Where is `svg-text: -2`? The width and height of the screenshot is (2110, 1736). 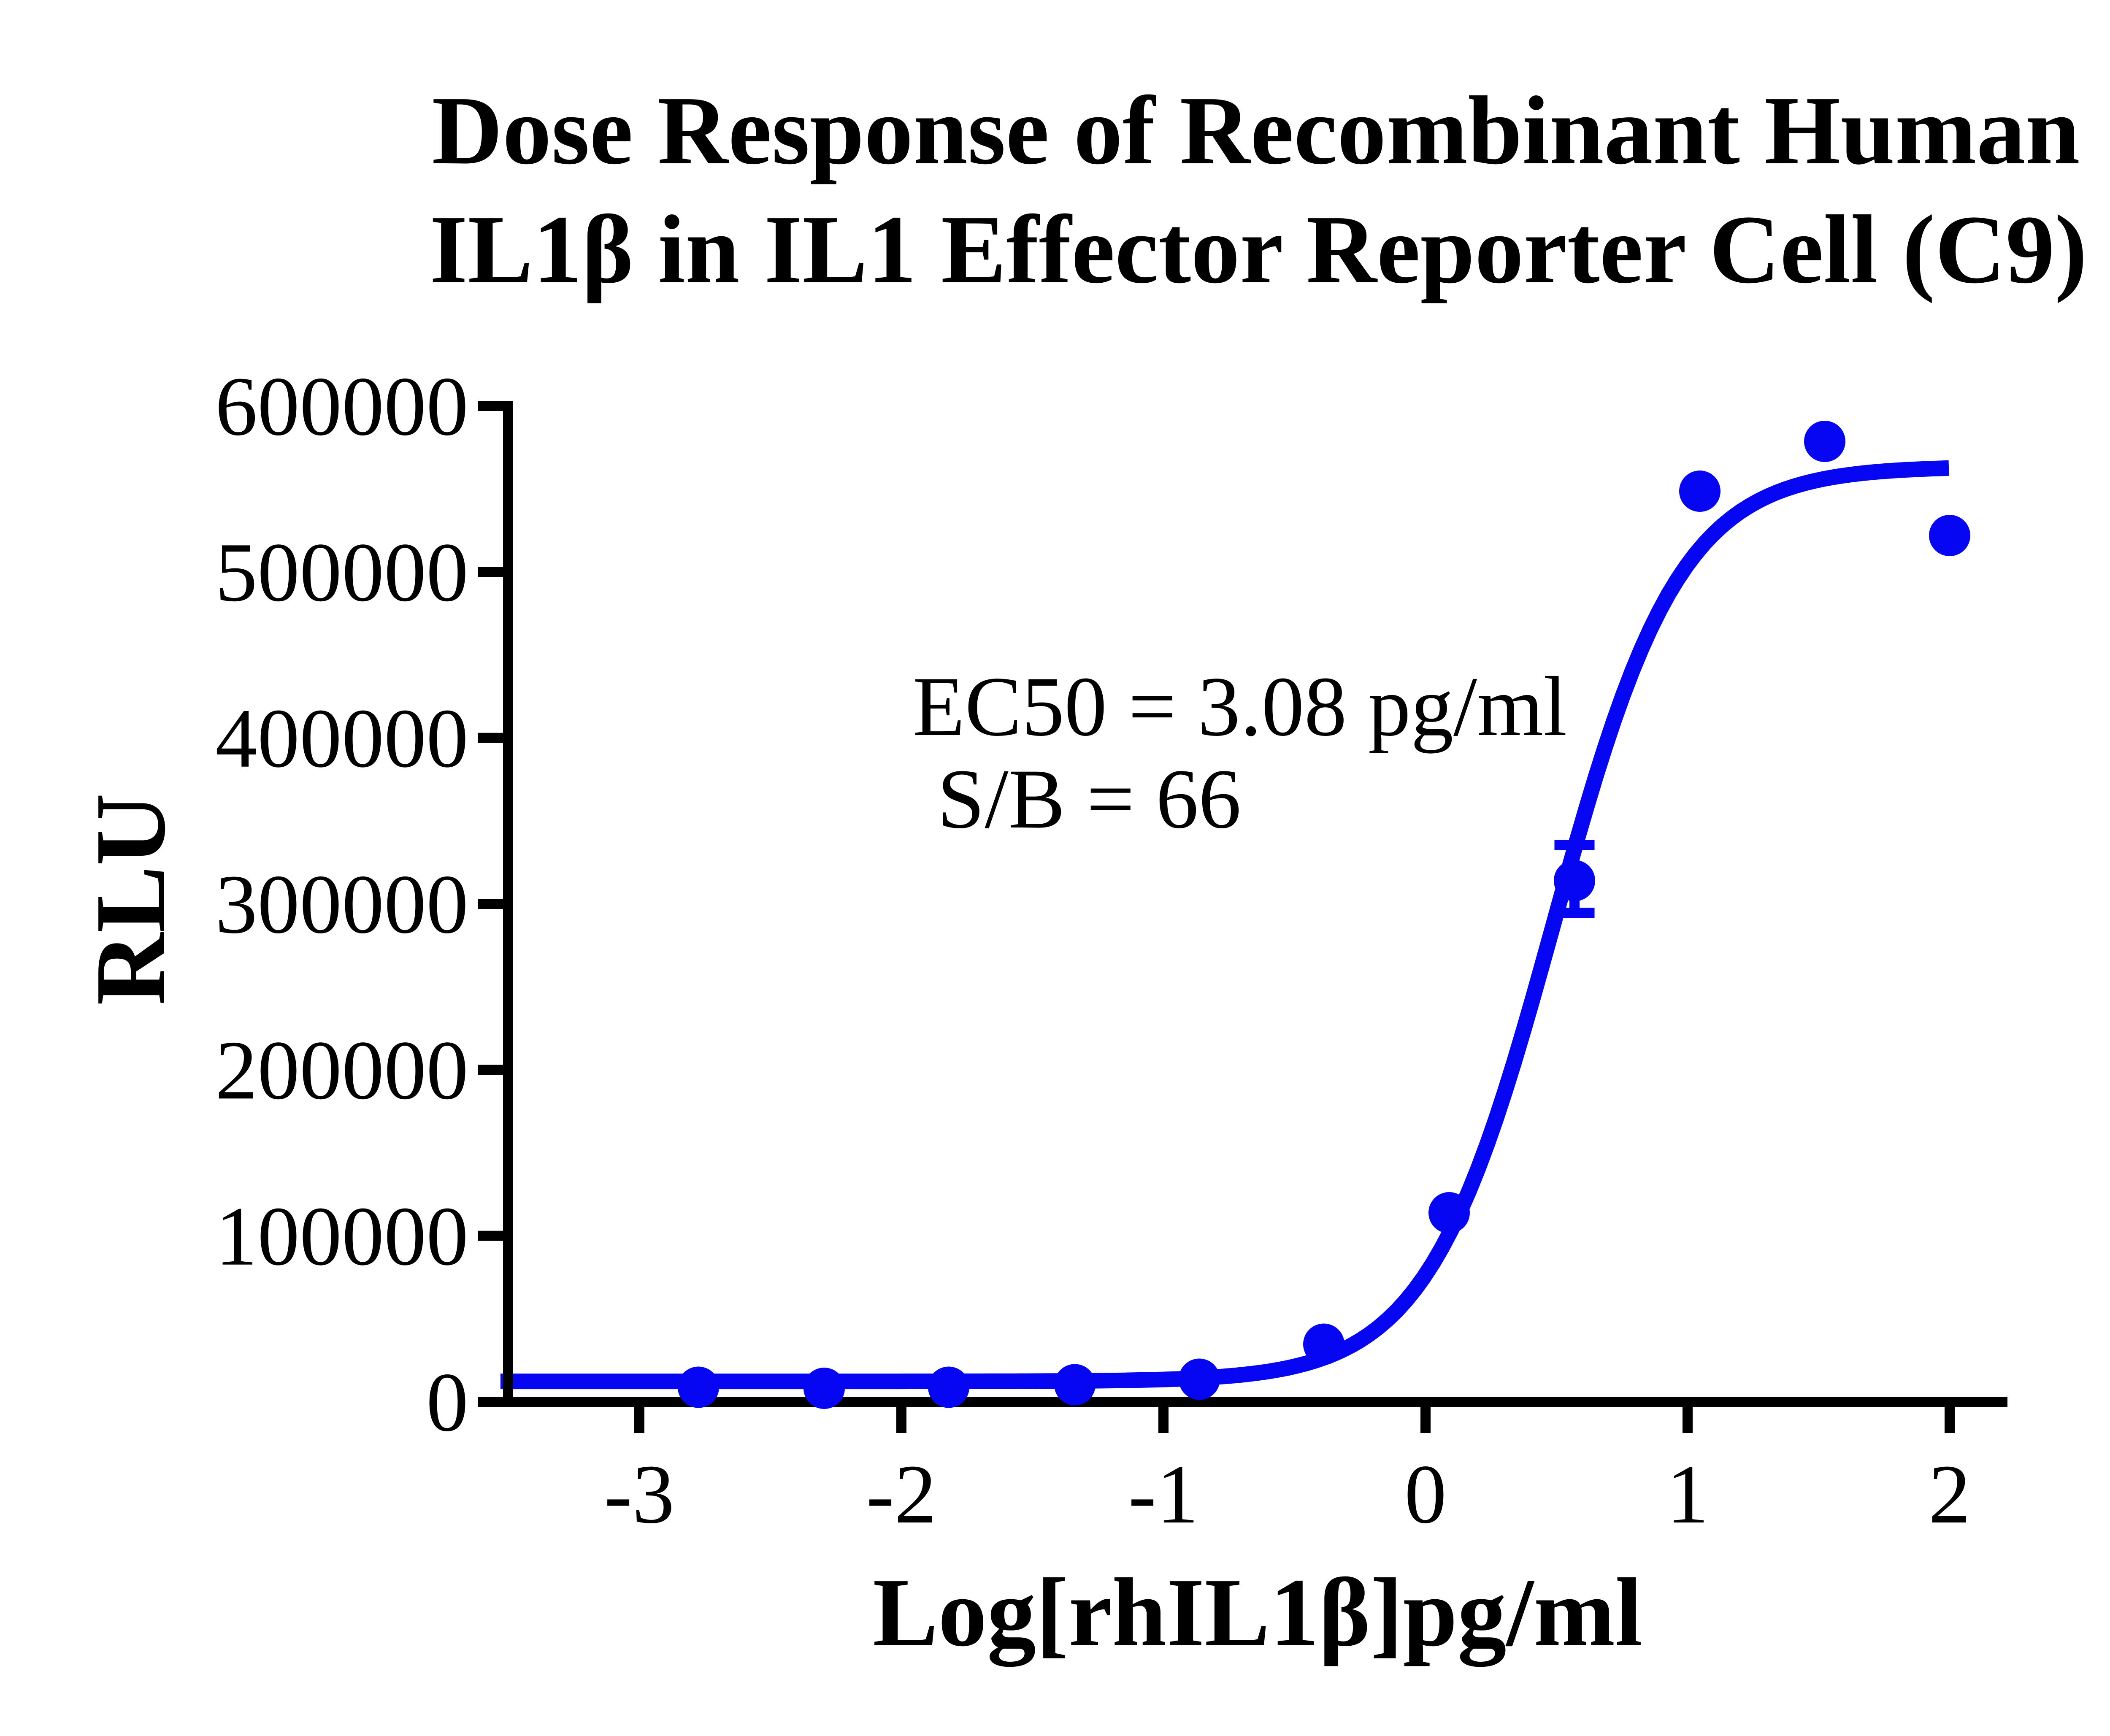 svg-text: -2 is located at coordinates (901, 1494).